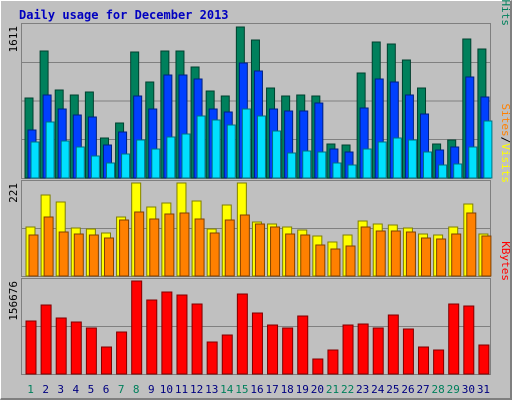 This screenshot has height=400, width=512. I want to click on max-value-label: 221, so click(13, 193).